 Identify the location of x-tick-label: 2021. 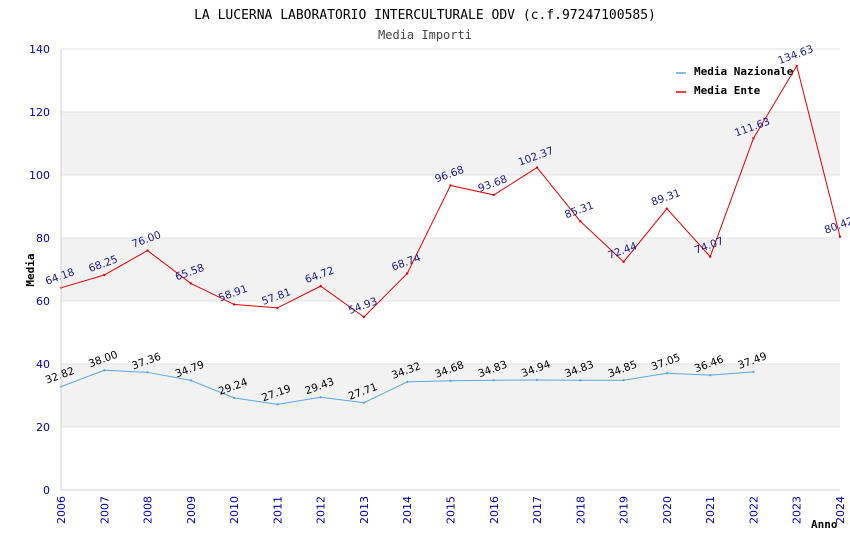
(710, 510).